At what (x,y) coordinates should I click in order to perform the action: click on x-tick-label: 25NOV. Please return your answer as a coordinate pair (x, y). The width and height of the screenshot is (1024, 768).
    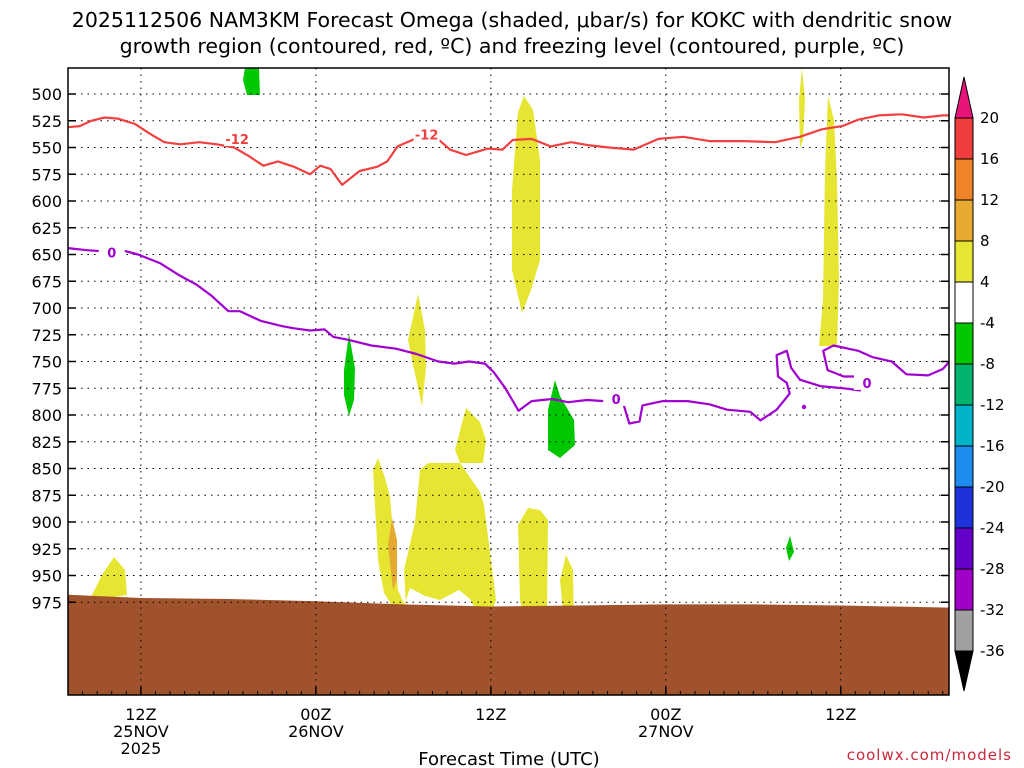
    Looking at the image, I should click on (141, 731).